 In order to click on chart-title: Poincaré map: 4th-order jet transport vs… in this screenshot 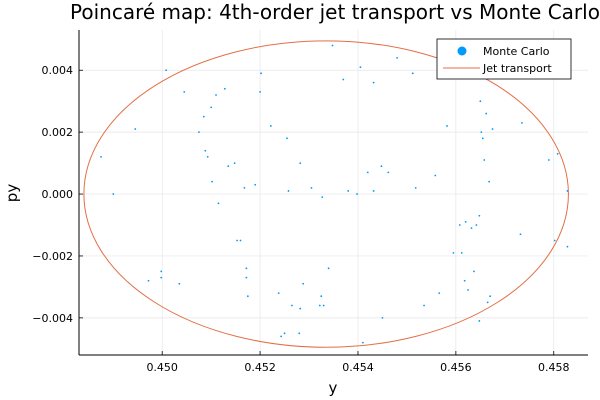, I will do `click(335, 12)`.